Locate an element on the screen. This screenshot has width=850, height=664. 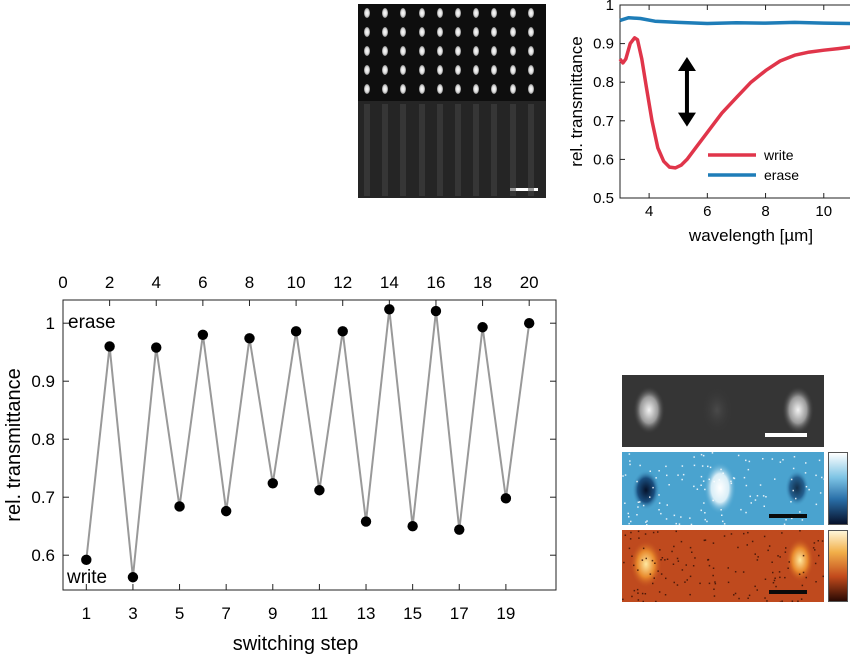
x-tick-label-top: 4 is located at coordinates (156, 282).